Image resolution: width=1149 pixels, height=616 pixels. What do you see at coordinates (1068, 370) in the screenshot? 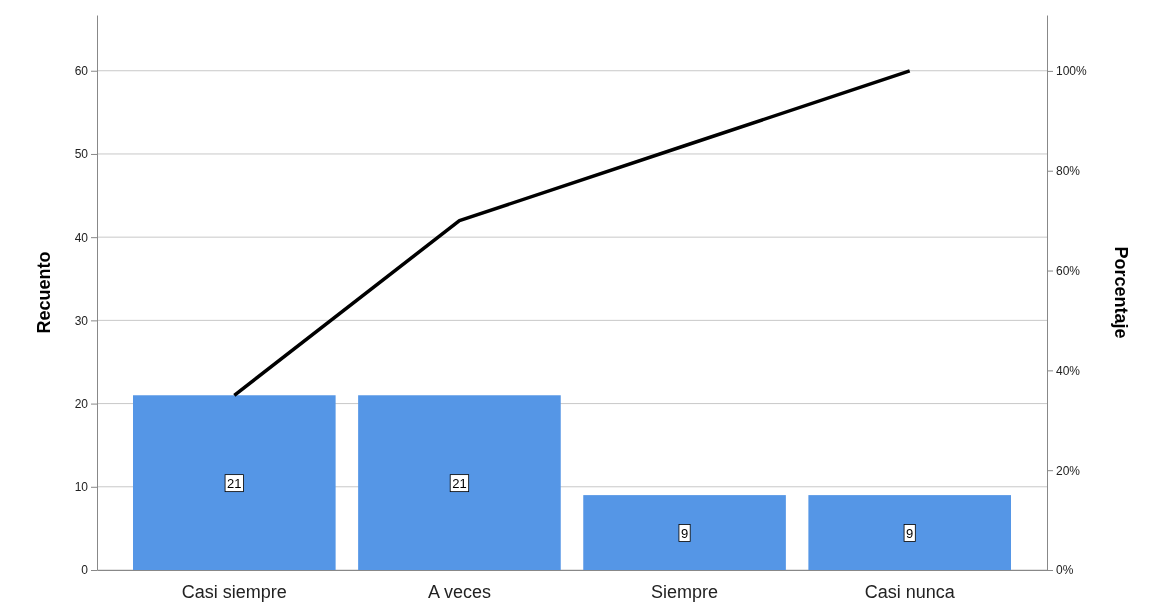
I see `y2-tick-label: 40%` at bounding box center [1068, 370].